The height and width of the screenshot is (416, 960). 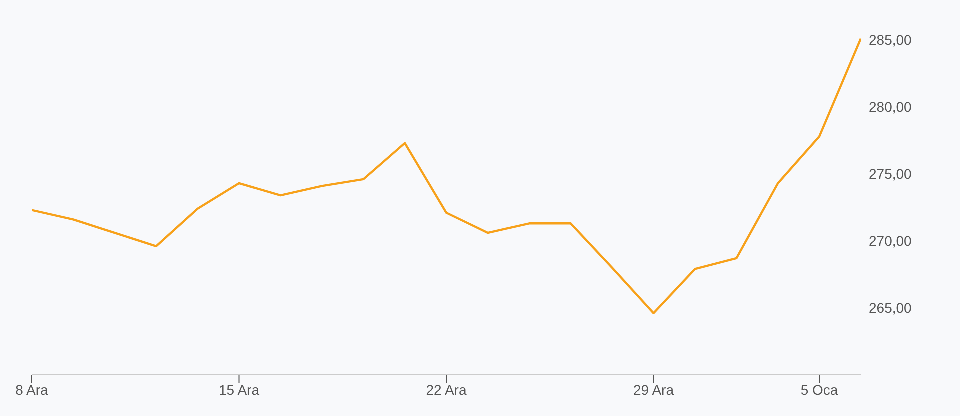 I want to click on y-tick-label: 280,00, so click(x=890, y=107).